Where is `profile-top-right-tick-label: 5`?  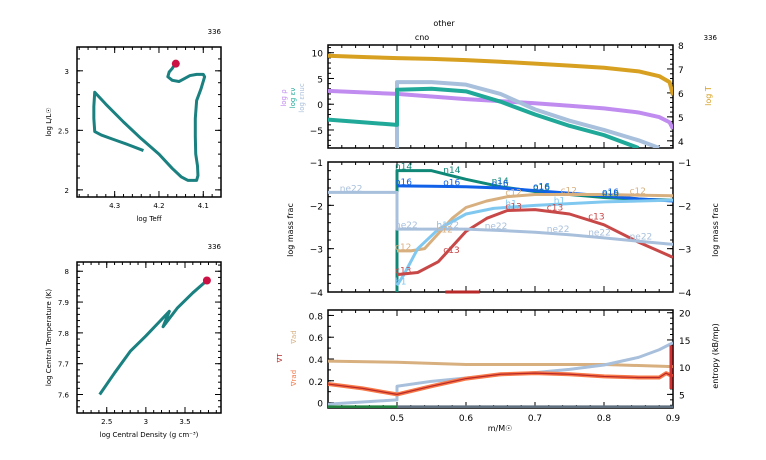
profile-top-right-tick-label: 5 is located at coordinates (681, 119).